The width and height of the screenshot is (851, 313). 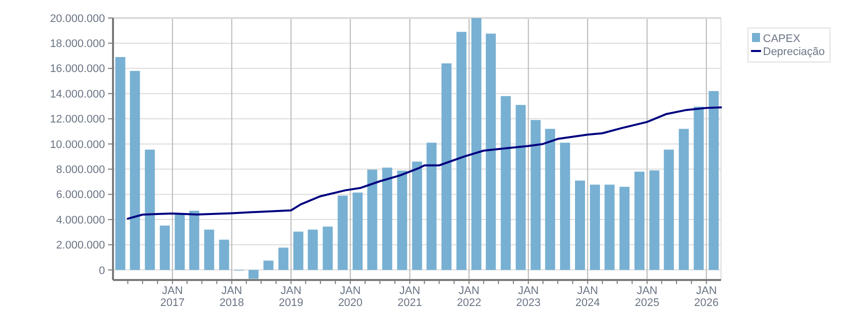 What do you see at coordinates (782, 38) in the screenshot?
I see `legend-label: CAPEX` at bounding box center [782, 38].